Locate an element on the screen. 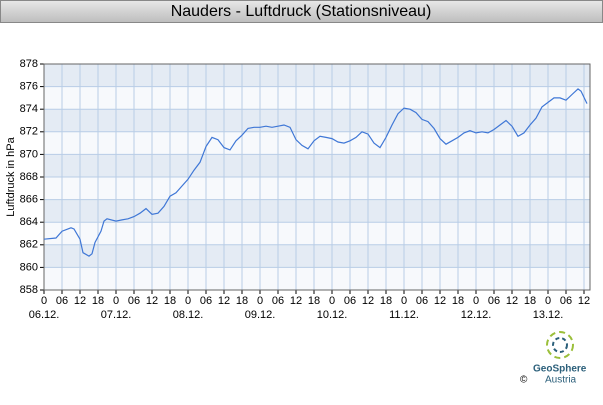 The height and width of the screenshot is (405, 603). logo: GeoSphere Austria © is located at coordinates (553, 358).